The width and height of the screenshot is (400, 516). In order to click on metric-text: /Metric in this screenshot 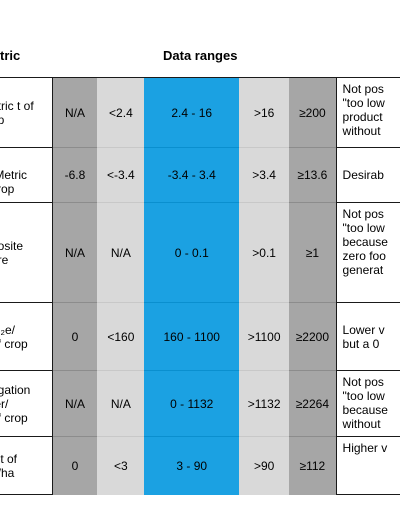, I will do `click(13, 175)`.